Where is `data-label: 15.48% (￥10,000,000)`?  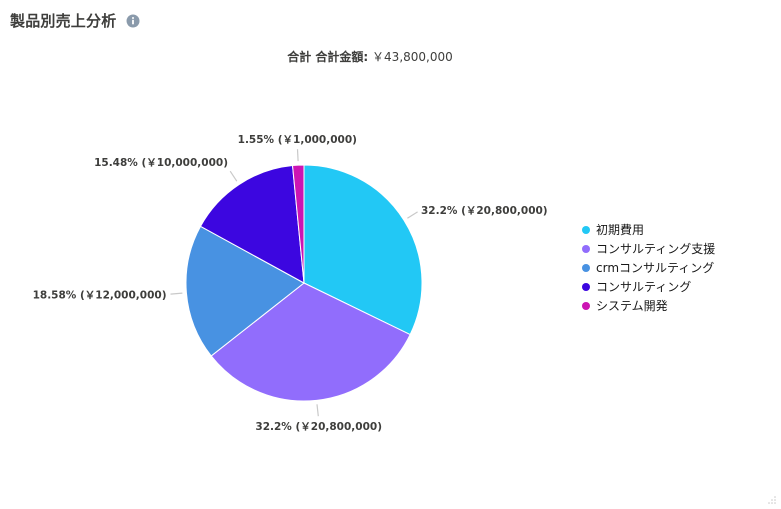
data-label: 15.48% (￥10,000,000) is located at coordinates (161, 163).